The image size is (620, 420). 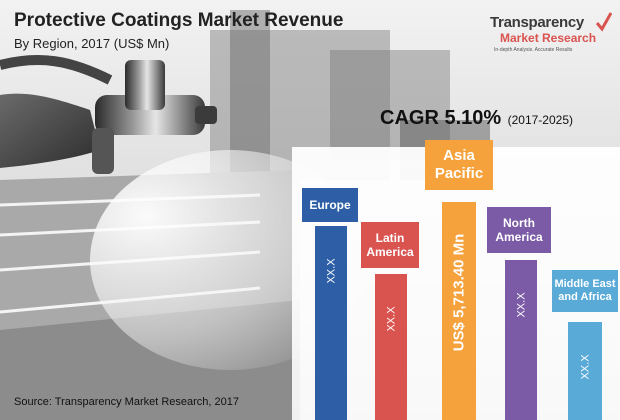 What do you see at coordinates (533, 50) in the screenshot?
I see `logo-tagline: In-depth Analysis. Accurate Results` at bounding box center [533, 50].